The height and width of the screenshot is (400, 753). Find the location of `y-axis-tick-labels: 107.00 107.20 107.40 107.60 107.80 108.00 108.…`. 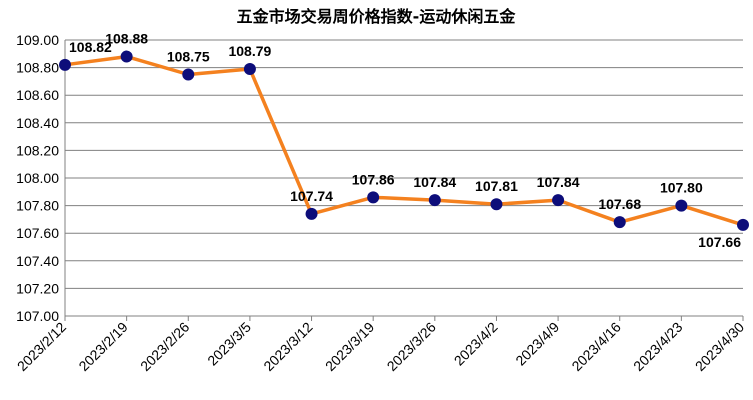

y-axis-tick-labels: 107.00 107.20 107.40 107.60 107.80 108.00 108.… is located at coordinates (37, 178).